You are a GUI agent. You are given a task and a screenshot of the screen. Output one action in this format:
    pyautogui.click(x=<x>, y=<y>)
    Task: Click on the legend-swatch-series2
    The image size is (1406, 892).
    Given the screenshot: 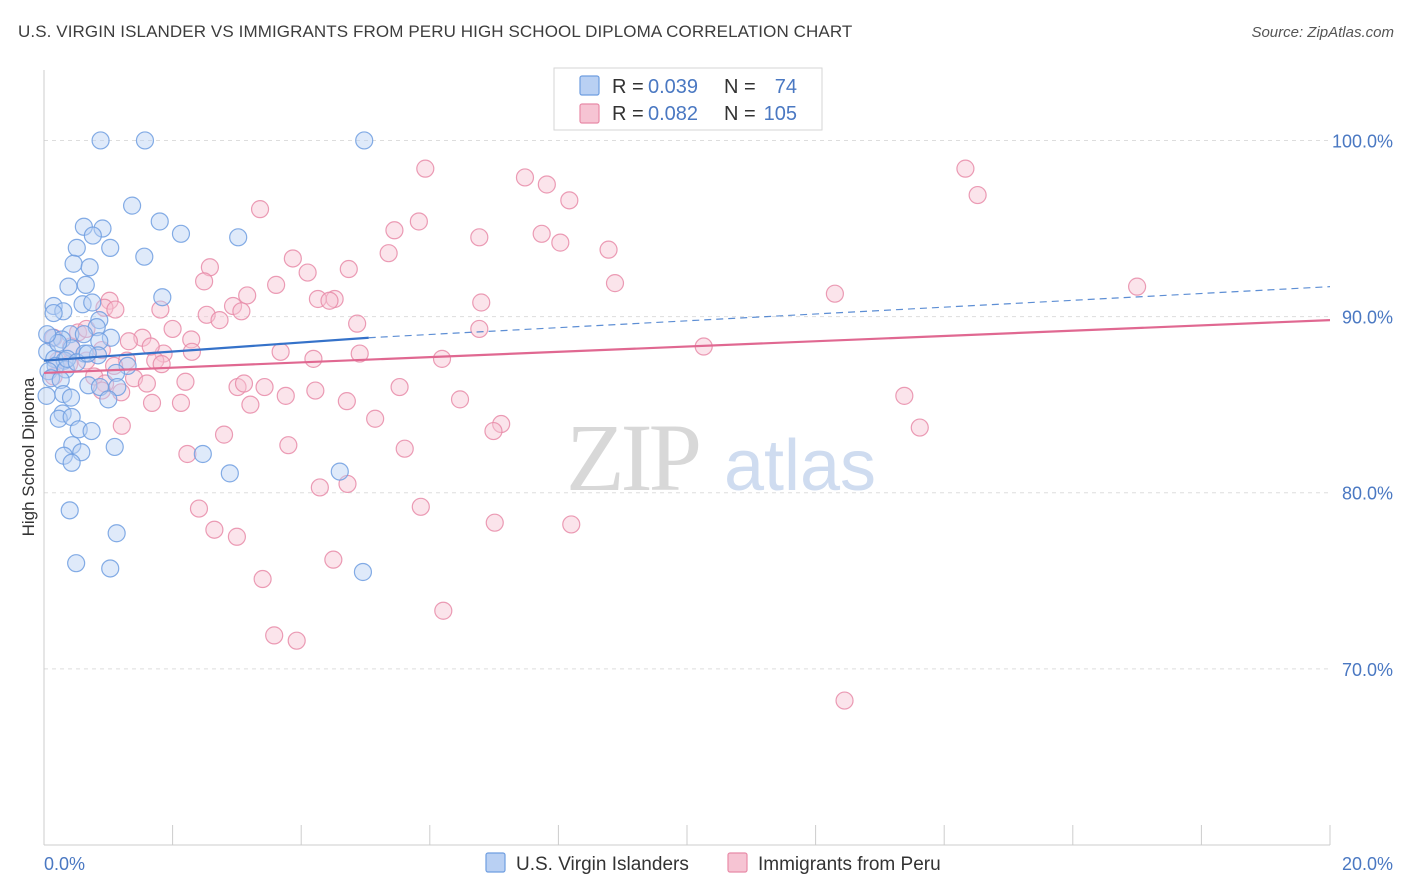 What is the action you would take?
    pyautogui.click(x=589, y=113)
    